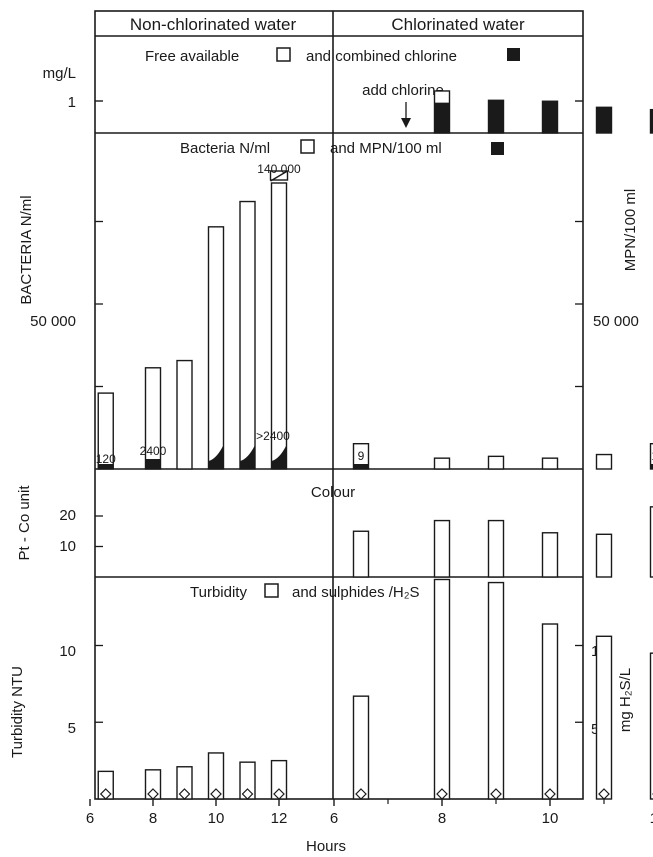 Image resolution: width=653 pixels, height=857 pixels. I want to click on colour-ylabel: Pt - Co unit, so click(24, 523).